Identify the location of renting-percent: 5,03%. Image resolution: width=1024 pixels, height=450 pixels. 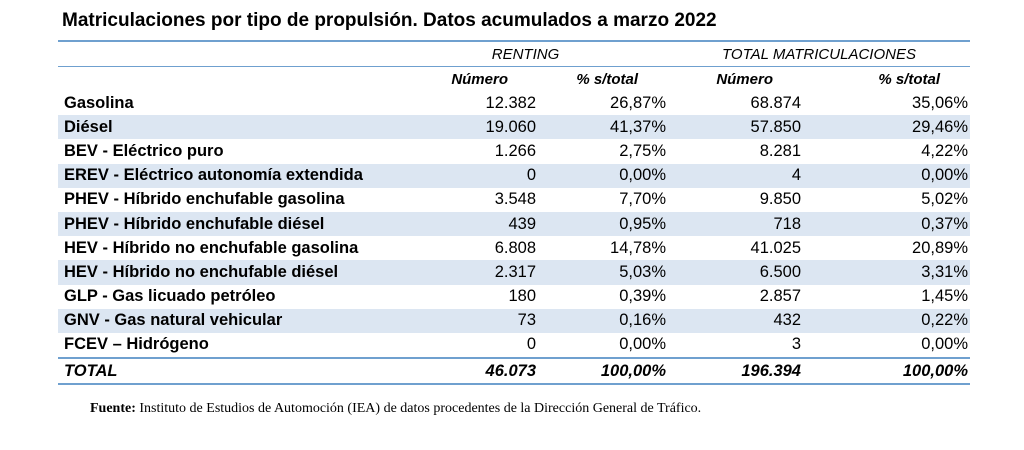
(642, 271).